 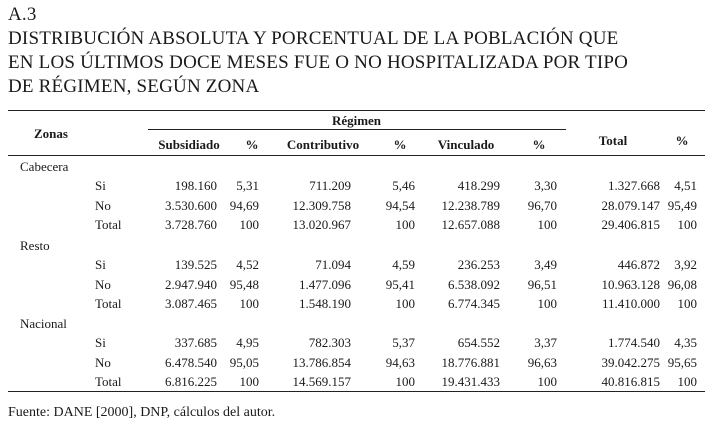 What do you see at coordinates (631, 362) in the screenshot?
I see `table-cell: 39.042.275` at bounding box center [631, 362].